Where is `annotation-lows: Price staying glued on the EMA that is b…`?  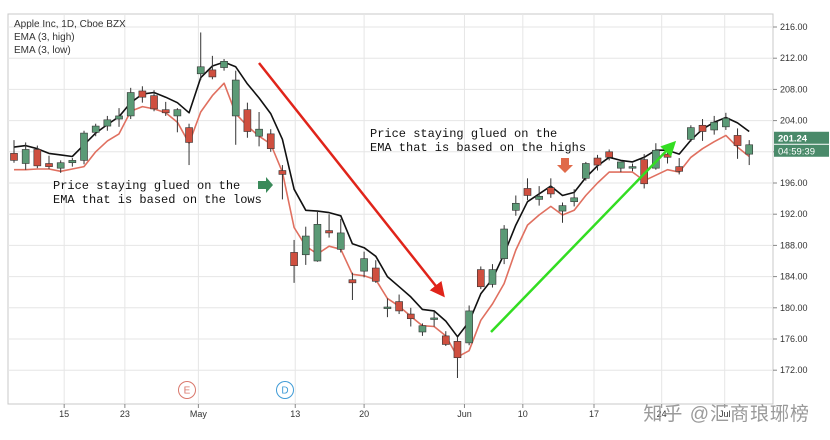
annotation-lows: Price staying glued on the EMA that is b… is located at coordinates (157, 193).